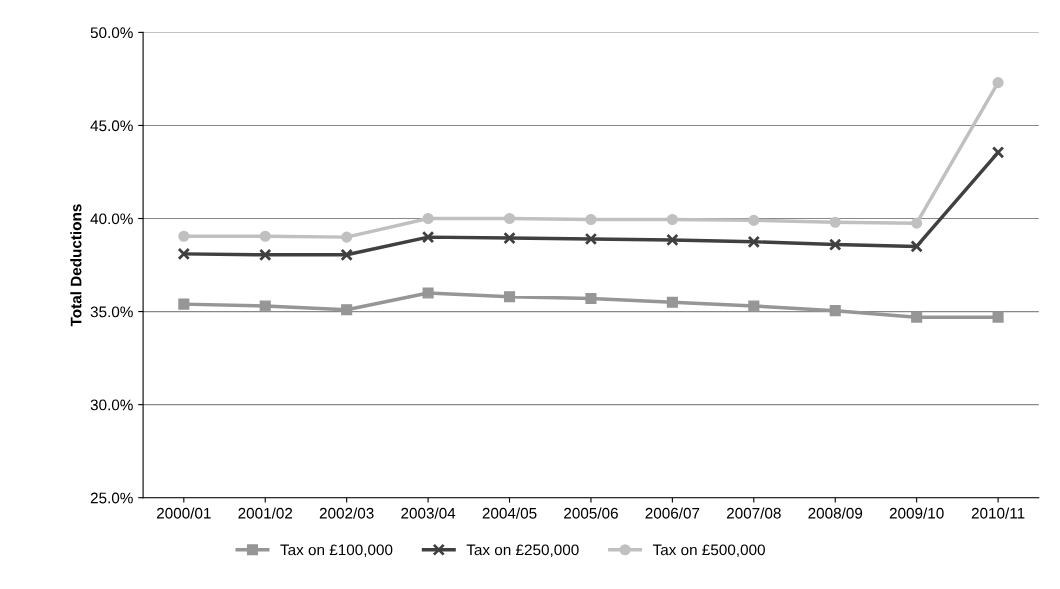 The height and width of the screenshot is (589, 1060). Describe the element at coordinates (111, 498) in the screenshot. I see `y-tick-label: 25.0%` at that location.